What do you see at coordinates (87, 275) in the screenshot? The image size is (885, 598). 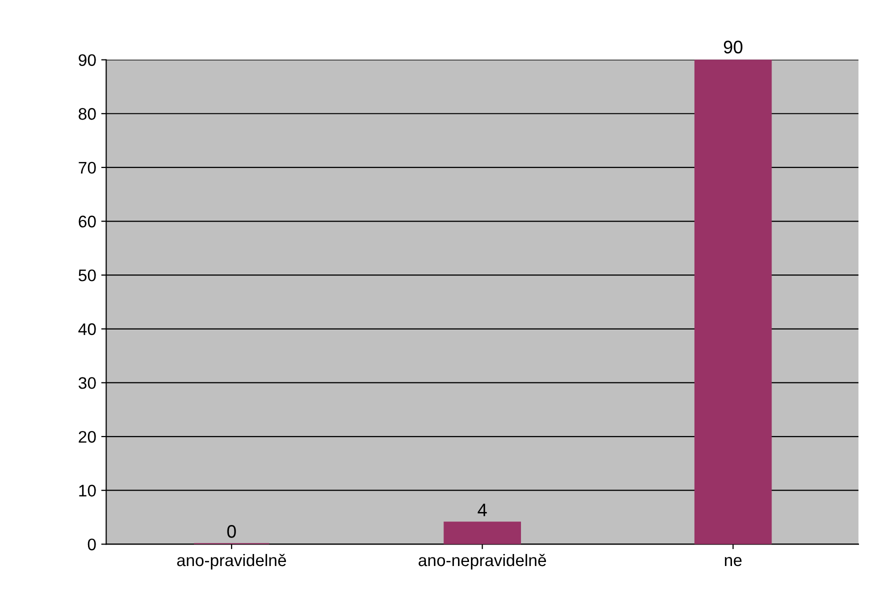 I see `y-tick-label: 50` at bounding box center [87, 275].